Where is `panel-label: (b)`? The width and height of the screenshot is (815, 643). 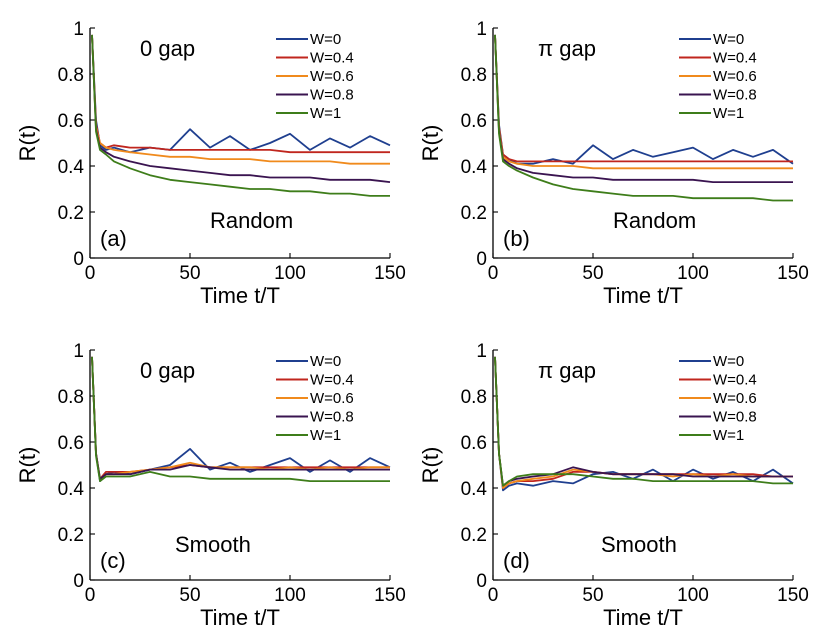 panel-label: (b) is located at coordinates (516, 238).